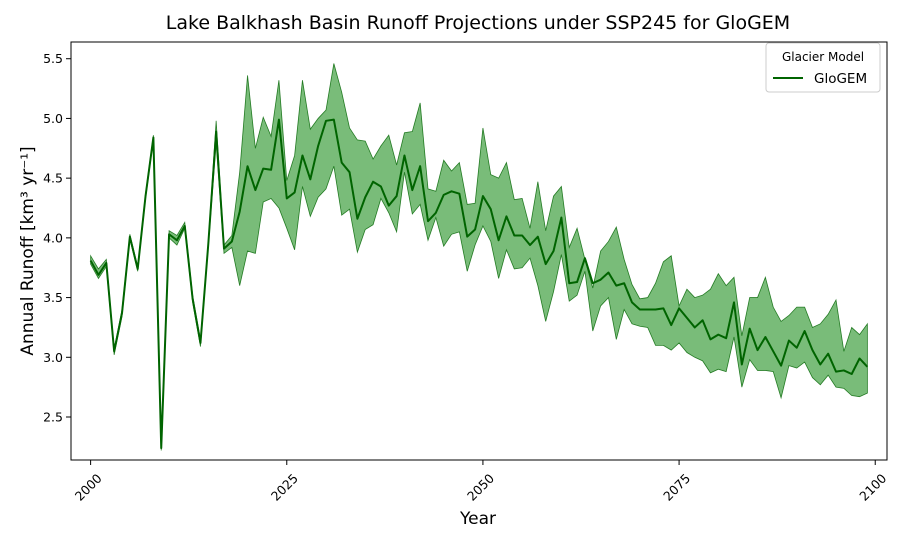 Image resolution: width=900 pixels, height=540 pixels. Describe the element at coordinates (823, 57) in the screenshot. I see `legend-title: Glacier Model` at that location.